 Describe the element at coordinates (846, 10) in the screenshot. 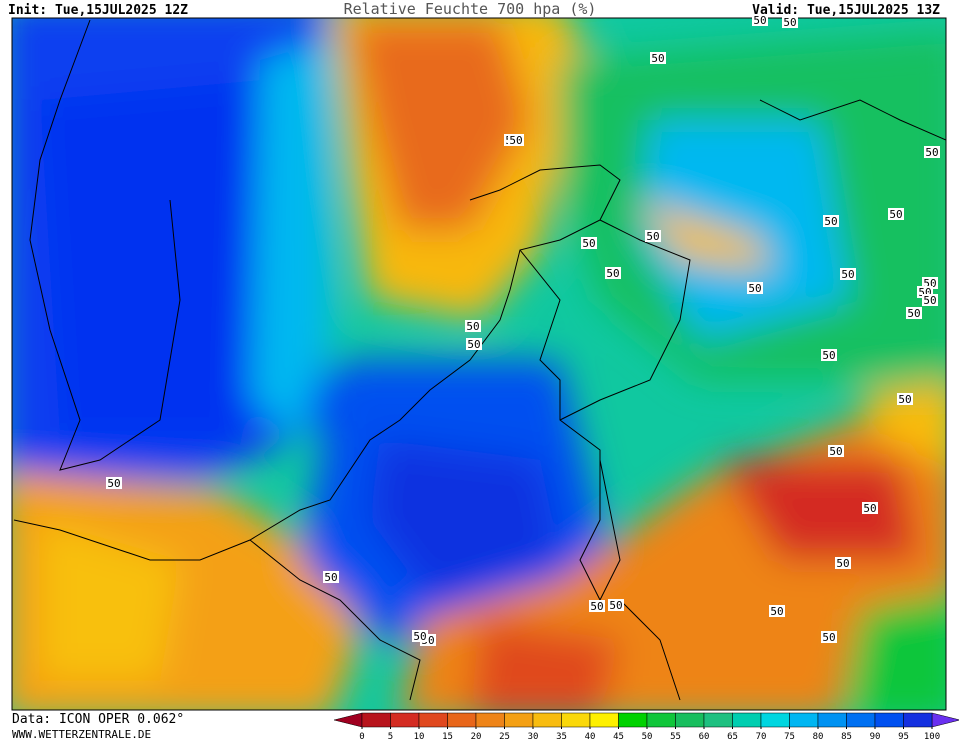

I see `valid-time: Valid: Tue,15JUL2025 13Z` at that location.